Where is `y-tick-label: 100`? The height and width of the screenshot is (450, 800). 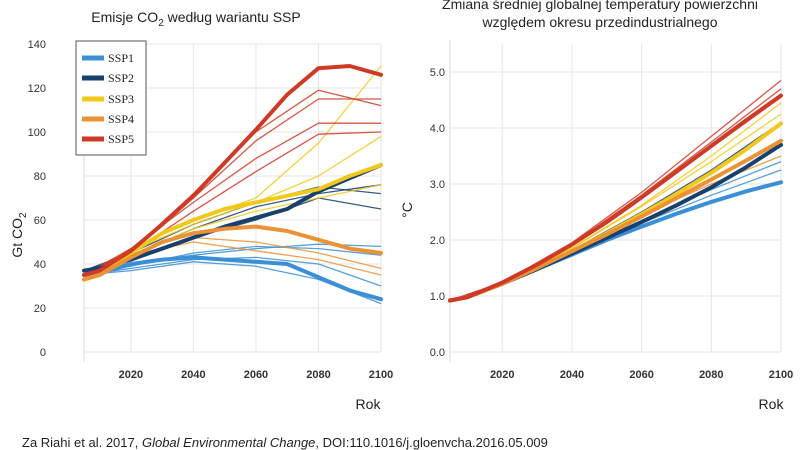
y-tick-label: 100 is located at coordinates (37, 133).